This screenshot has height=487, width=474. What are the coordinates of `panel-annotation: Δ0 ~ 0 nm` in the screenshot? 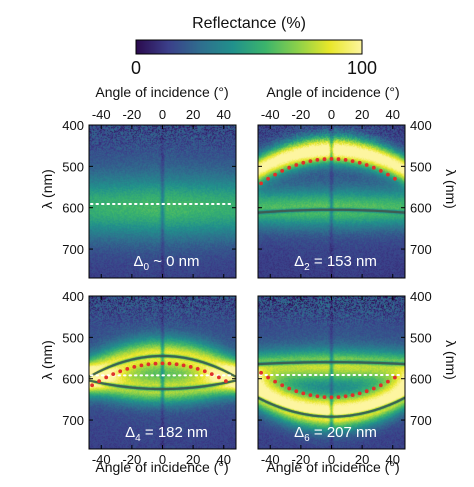 It's located at (166, 263).